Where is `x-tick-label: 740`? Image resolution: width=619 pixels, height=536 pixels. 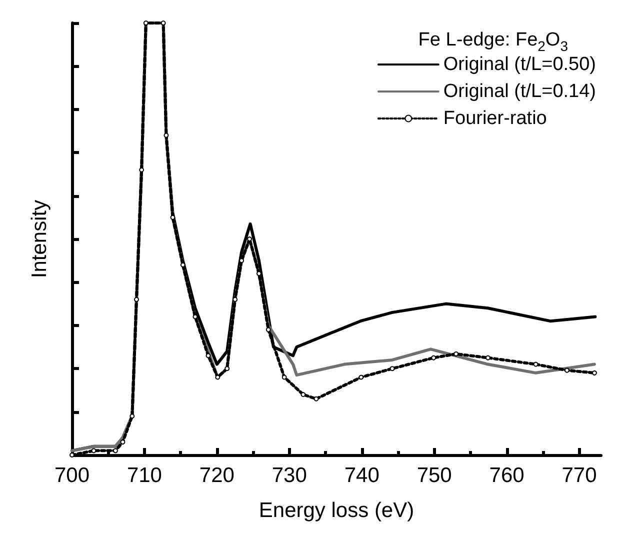
x-tick-label: 740 is located at coordinates (362, 475).